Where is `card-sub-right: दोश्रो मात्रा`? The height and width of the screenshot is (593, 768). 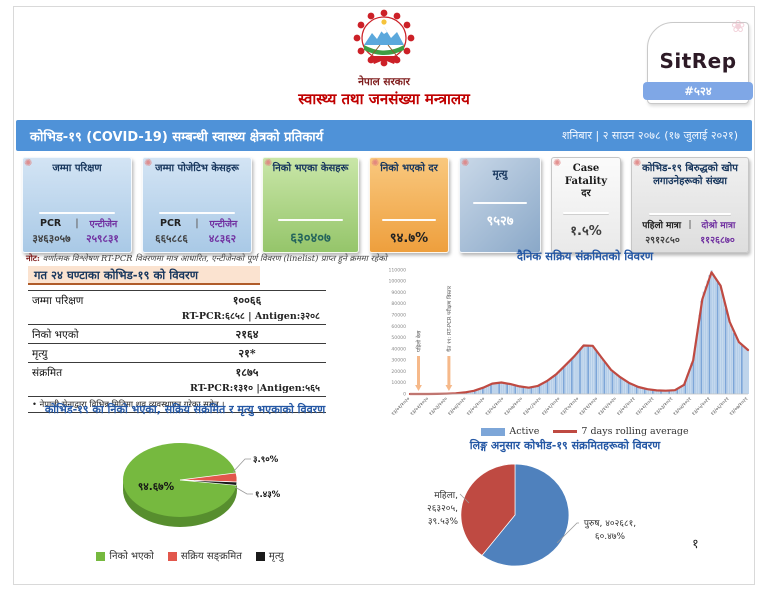
card-sub-right: दोश्रो मात्रा is located at coordinates (718, 226).